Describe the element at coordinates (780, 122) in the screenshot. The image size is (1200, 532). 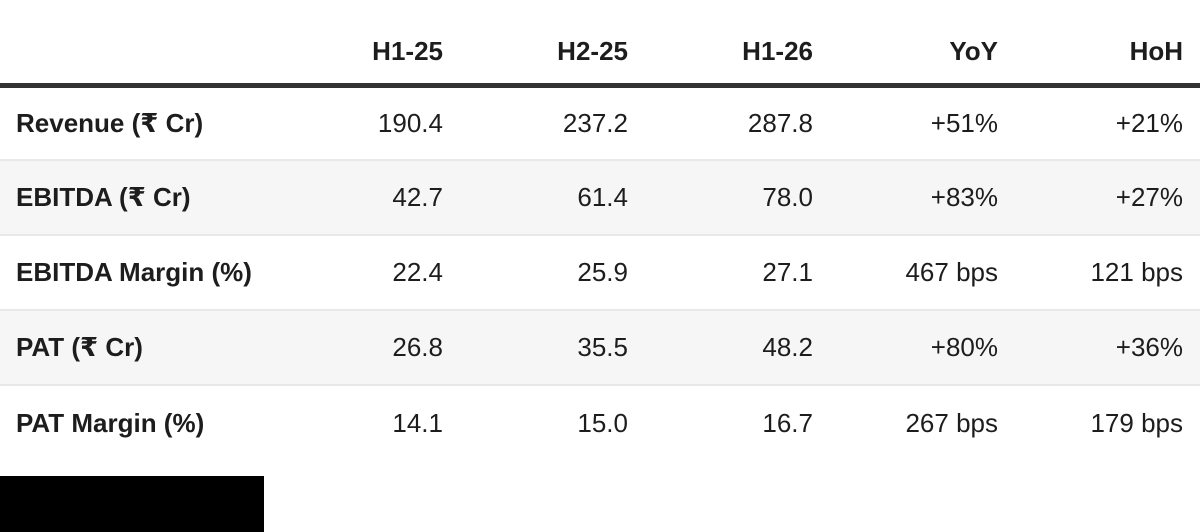
I see `table-cell: 287.8` at that location.